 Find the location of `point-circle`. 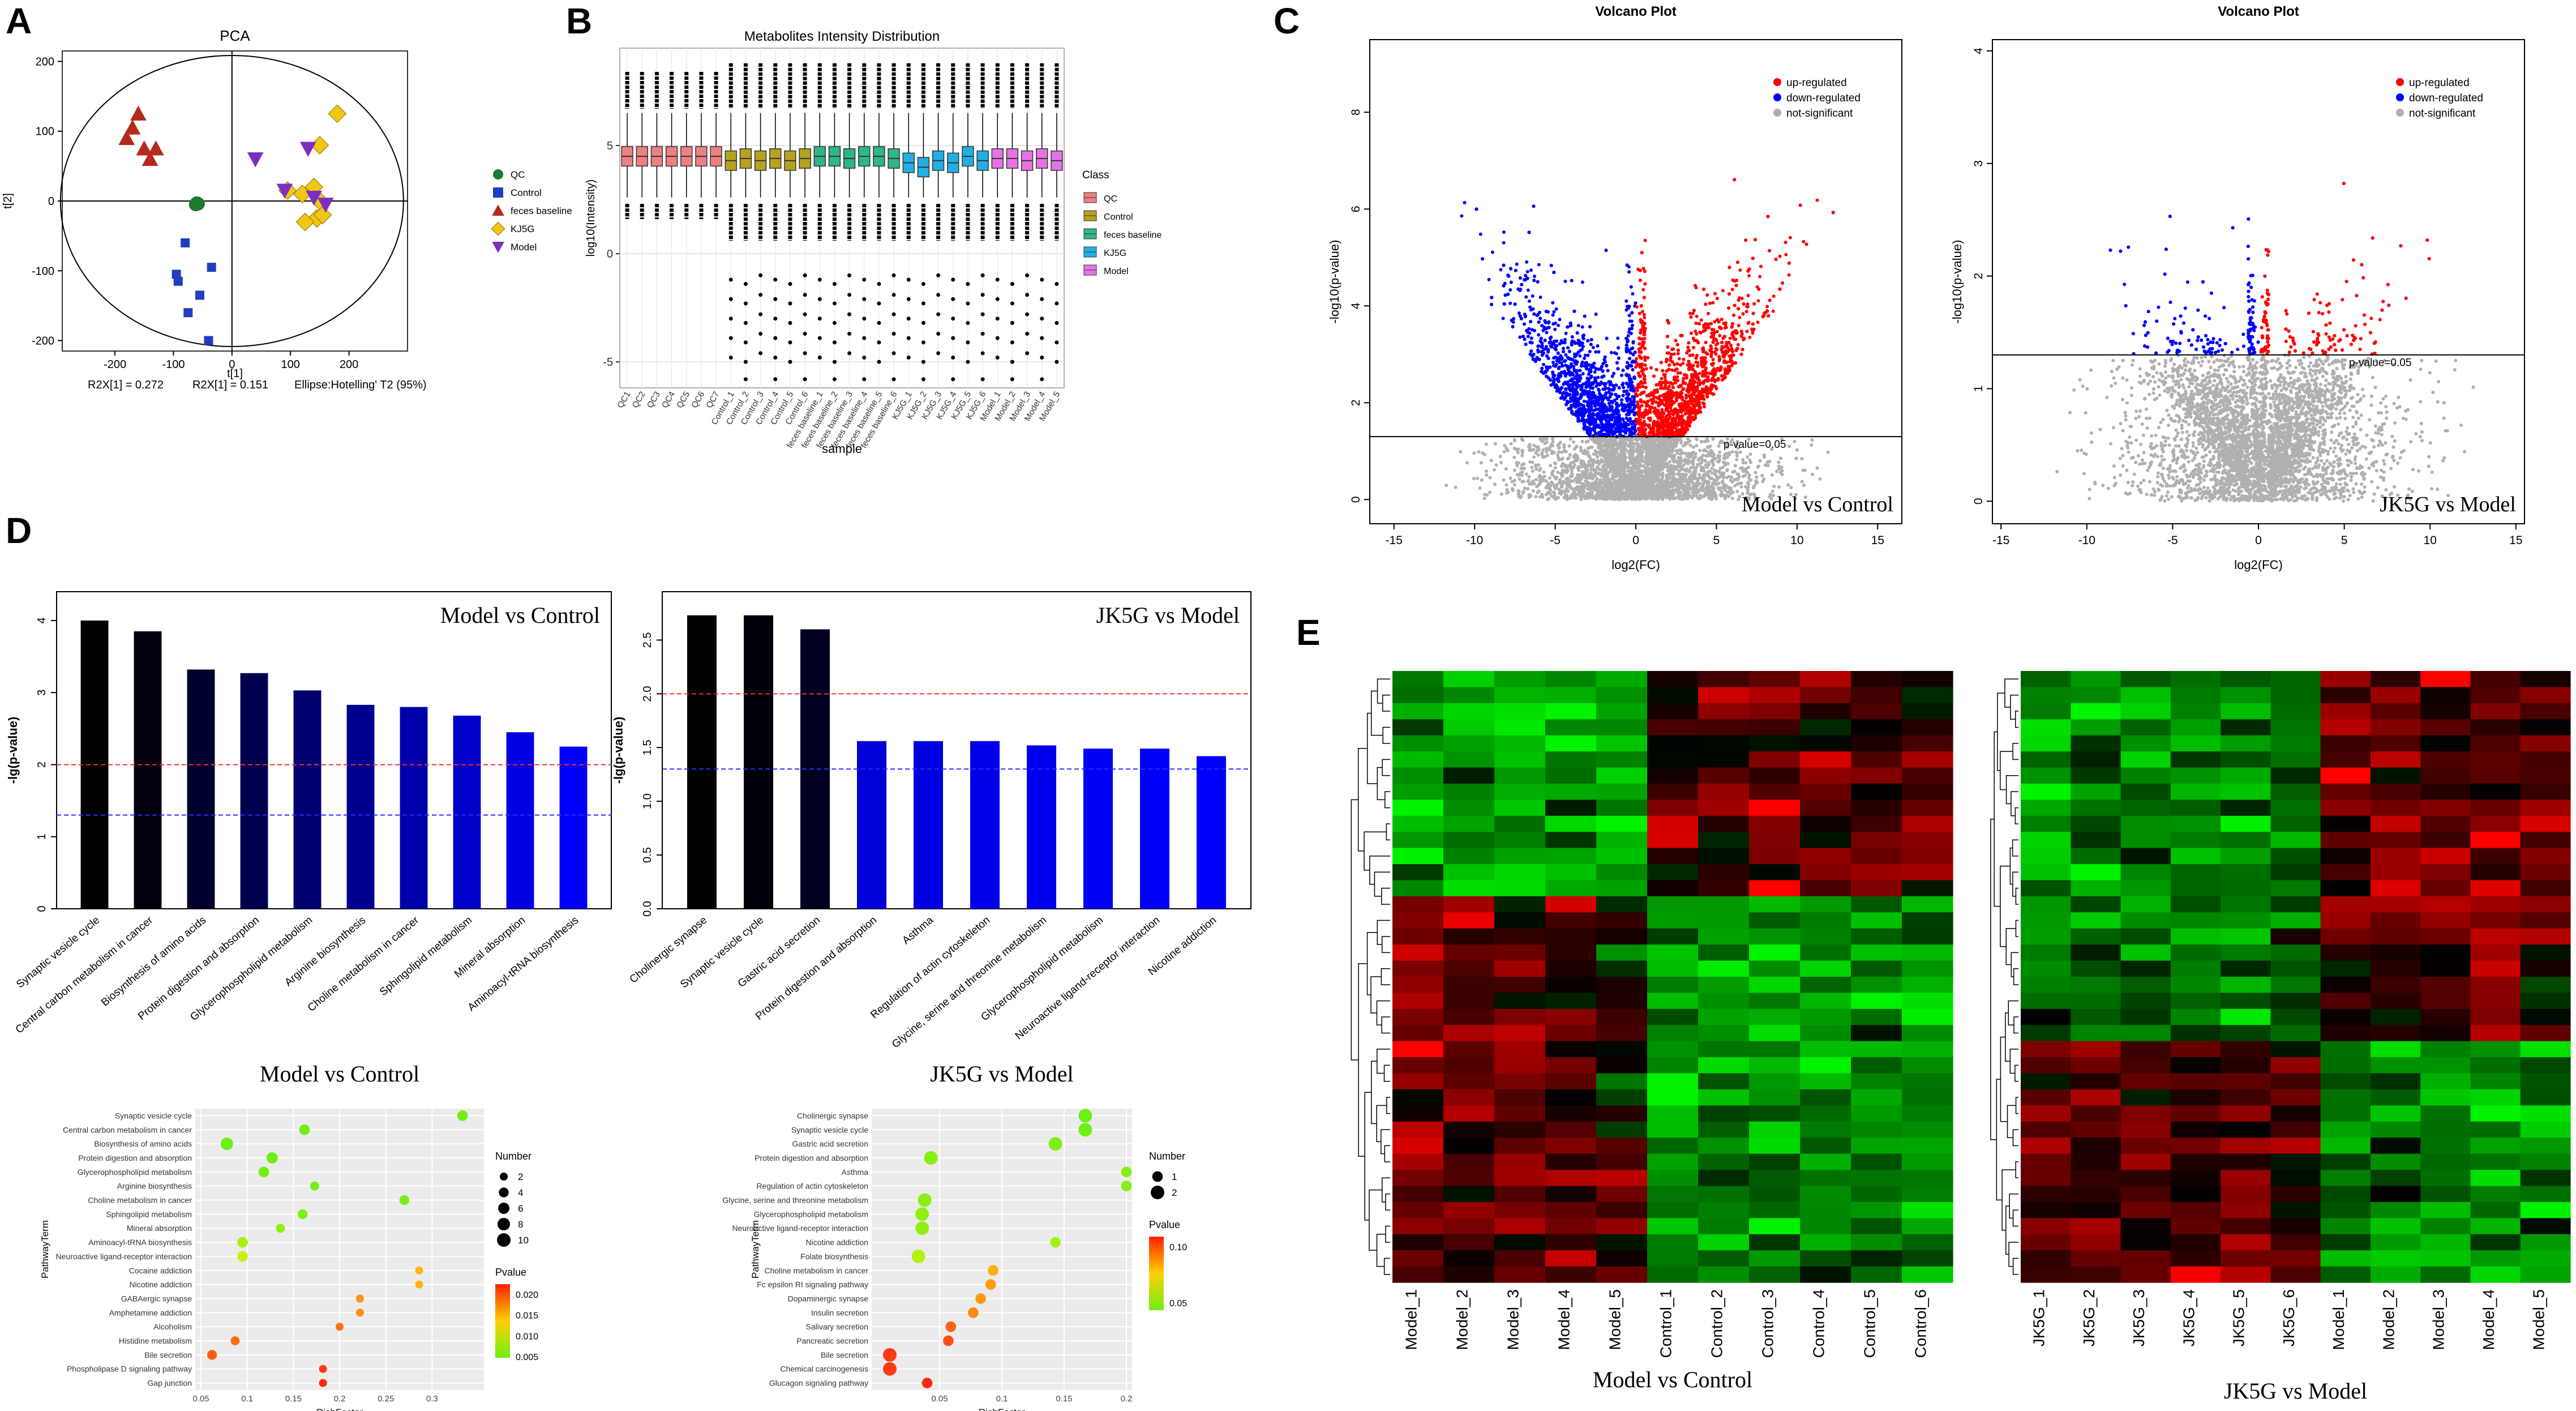

point-circle is located at coordinates (198, 203).